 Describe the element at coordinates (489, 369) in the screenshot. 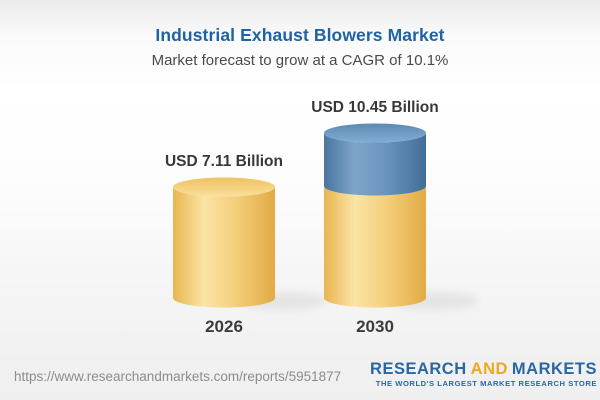

I see `logo-word-and: AND` at that location.